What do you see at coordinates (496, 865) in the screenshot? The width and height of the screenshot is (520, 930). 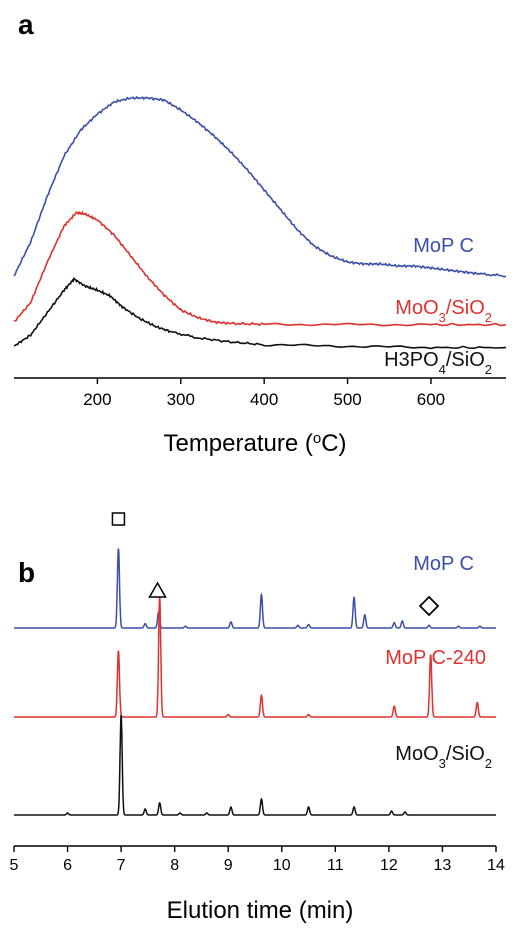 I see `x-tick-label-b: 14` at bounding box center [496, 865].